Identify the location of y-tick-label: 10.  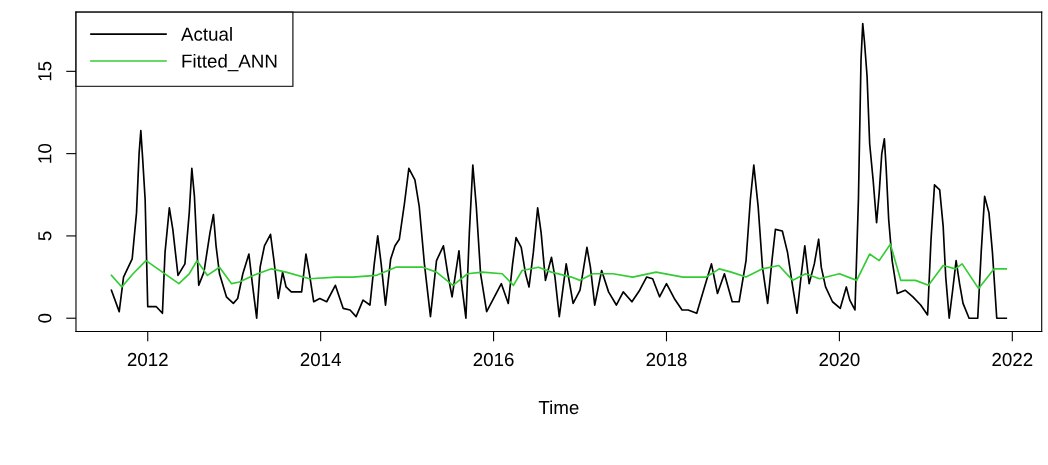
(45, 153).